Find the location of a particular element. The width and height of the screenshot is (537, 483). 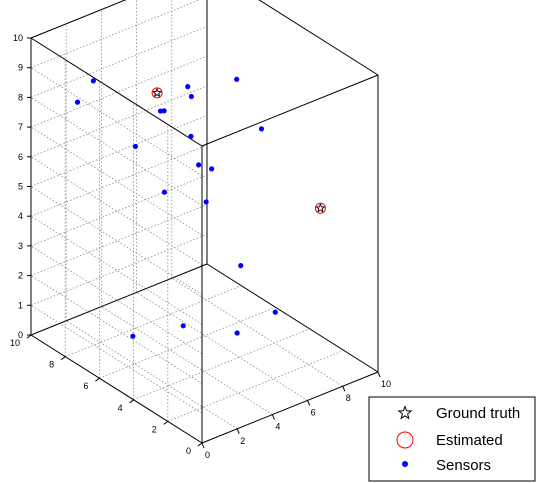

z-tick-label: 10 is located at coordinates (18, 38).